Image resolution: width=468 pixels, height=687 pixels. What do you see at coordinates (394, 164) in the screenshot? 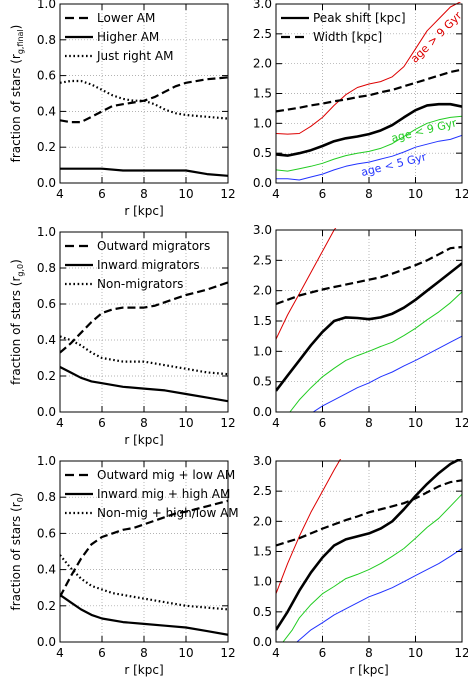
I see `age-annotation: age < 5 Gyr` at bounding box center [394, 164].